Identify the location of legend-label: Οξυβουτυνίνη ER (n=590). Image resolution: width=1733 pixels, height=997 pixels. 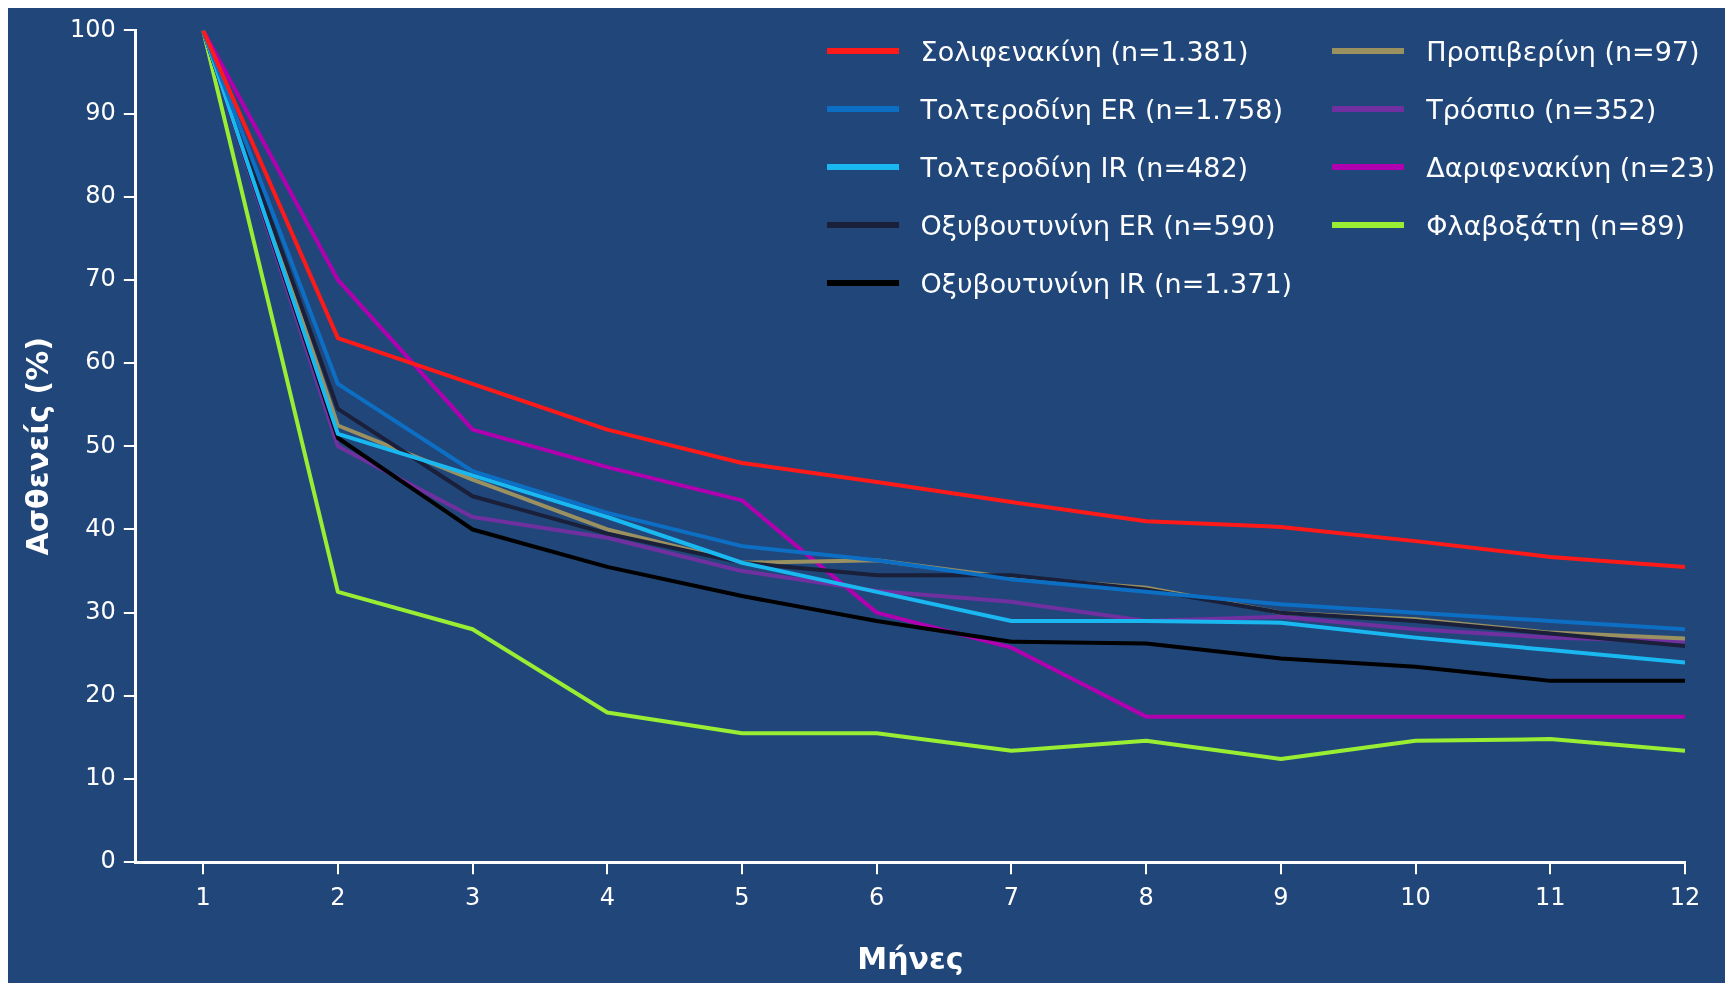
(1098, 225).